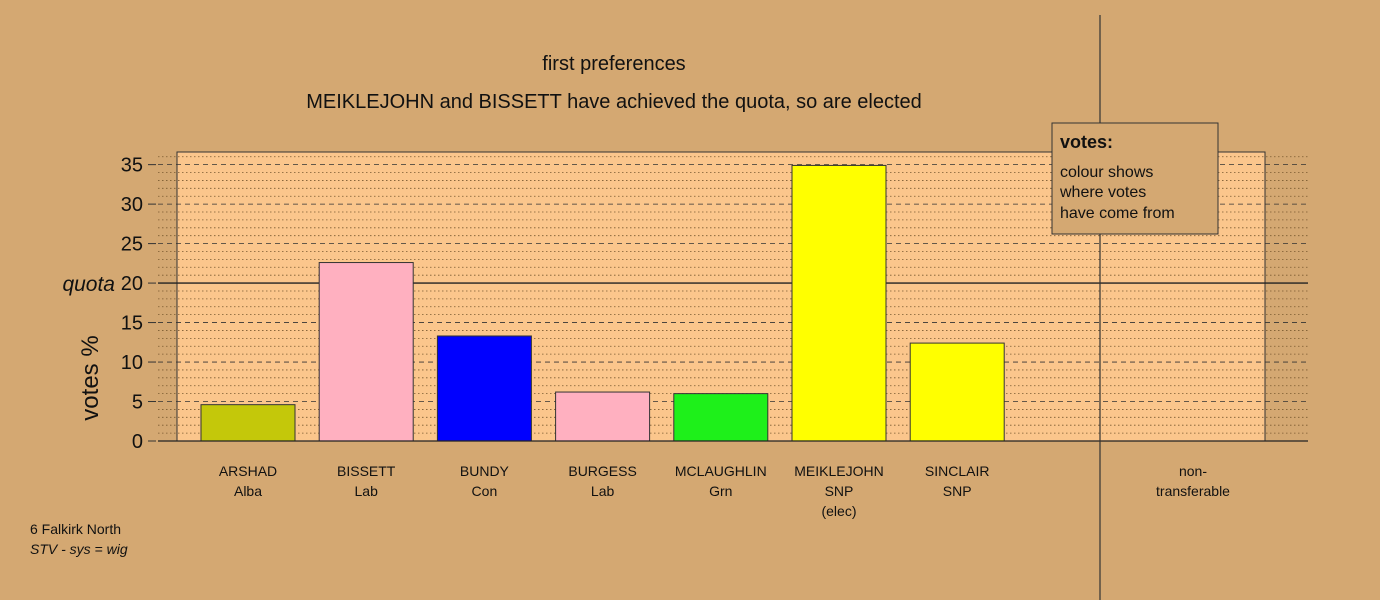 The height and width of the screenshot is (600, 1380). I want to click on footer: STV - sys = wig, so click(79, 549).